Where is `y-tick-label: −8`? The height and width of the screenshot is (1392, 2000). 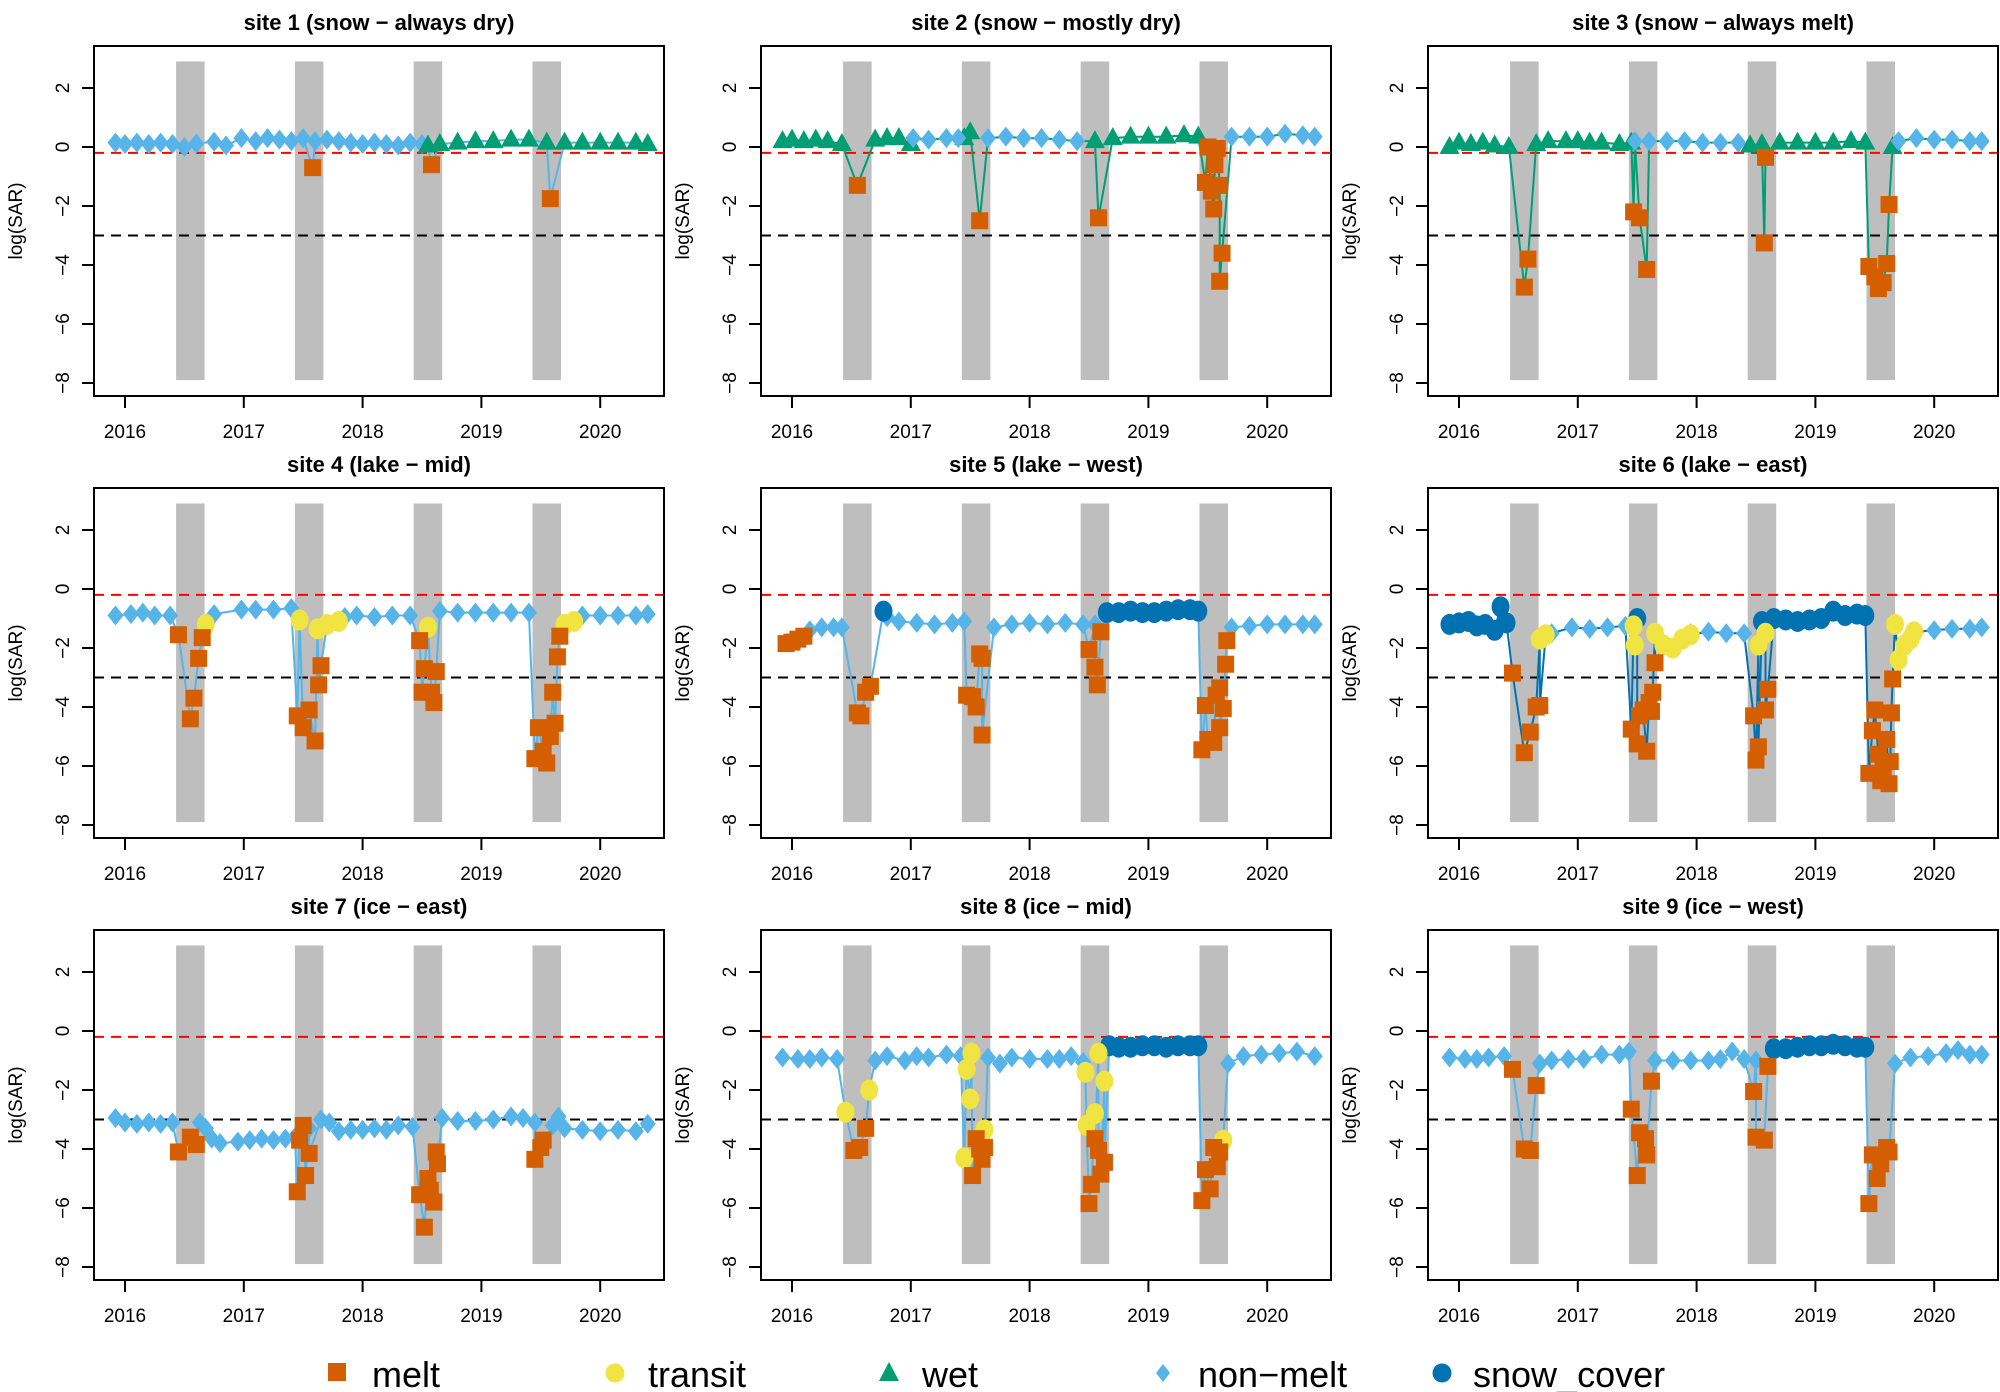 y-tick-label: −8 is located at coordinates (730, 383).